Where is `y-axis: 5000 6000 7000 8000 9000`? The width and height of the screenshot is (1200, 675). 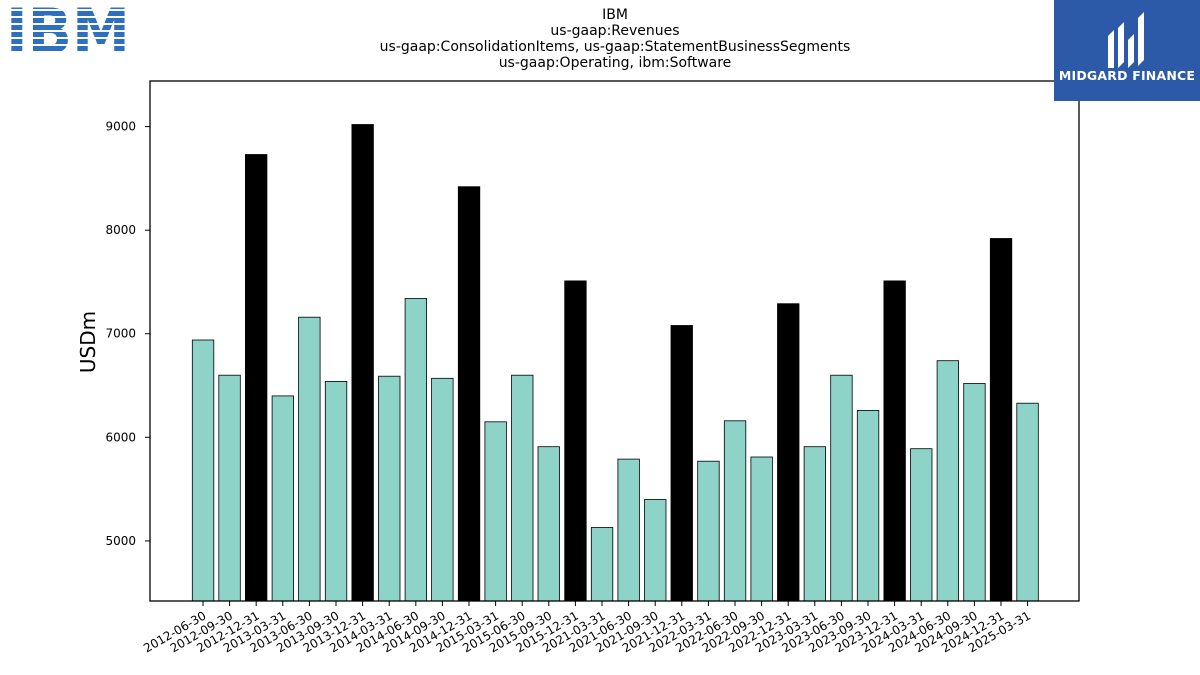 y-axis: 5000 6000 7000 8000 9000 is located at coordinates (127, 334).